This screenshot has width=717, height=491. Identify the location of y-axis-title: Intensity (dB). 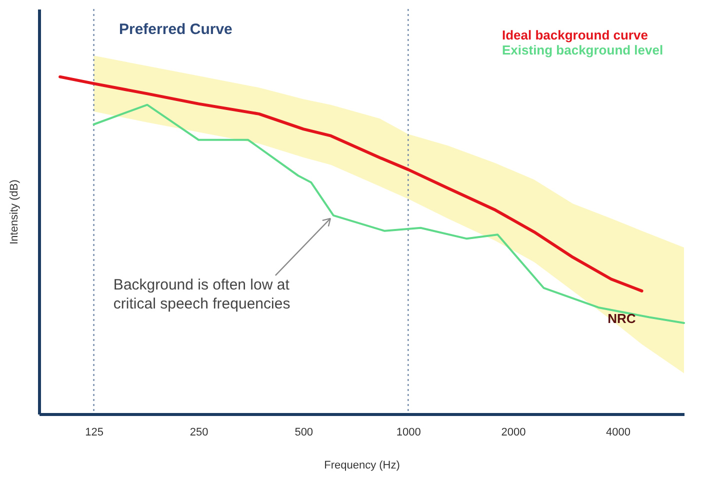
(14, 212).